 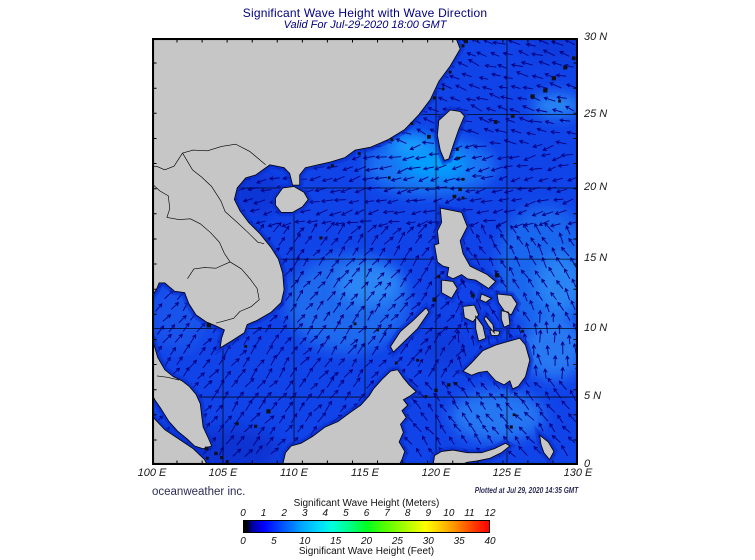 What do you see at coordinates (387, 513) in the screenshot?
I see `meters-tick-label: 7` at bounding box center [387, 513].